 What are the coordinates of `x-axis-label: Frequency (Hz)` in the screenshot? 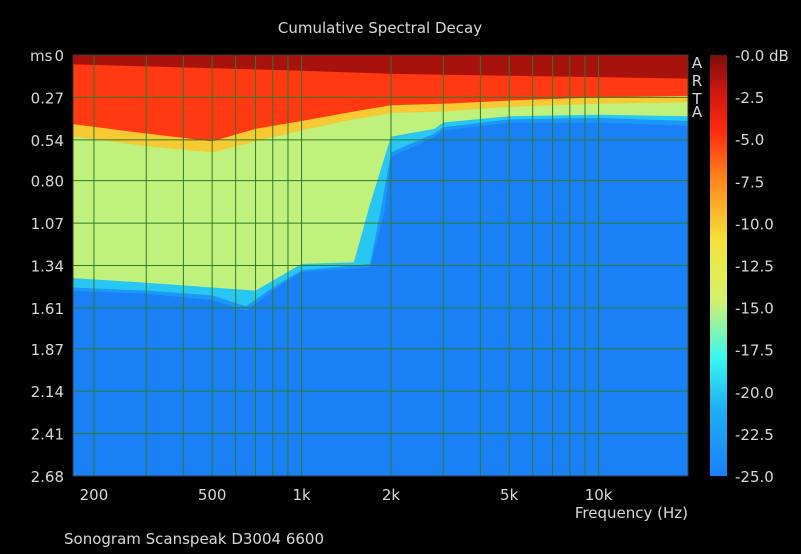 It's located at (631, 513).